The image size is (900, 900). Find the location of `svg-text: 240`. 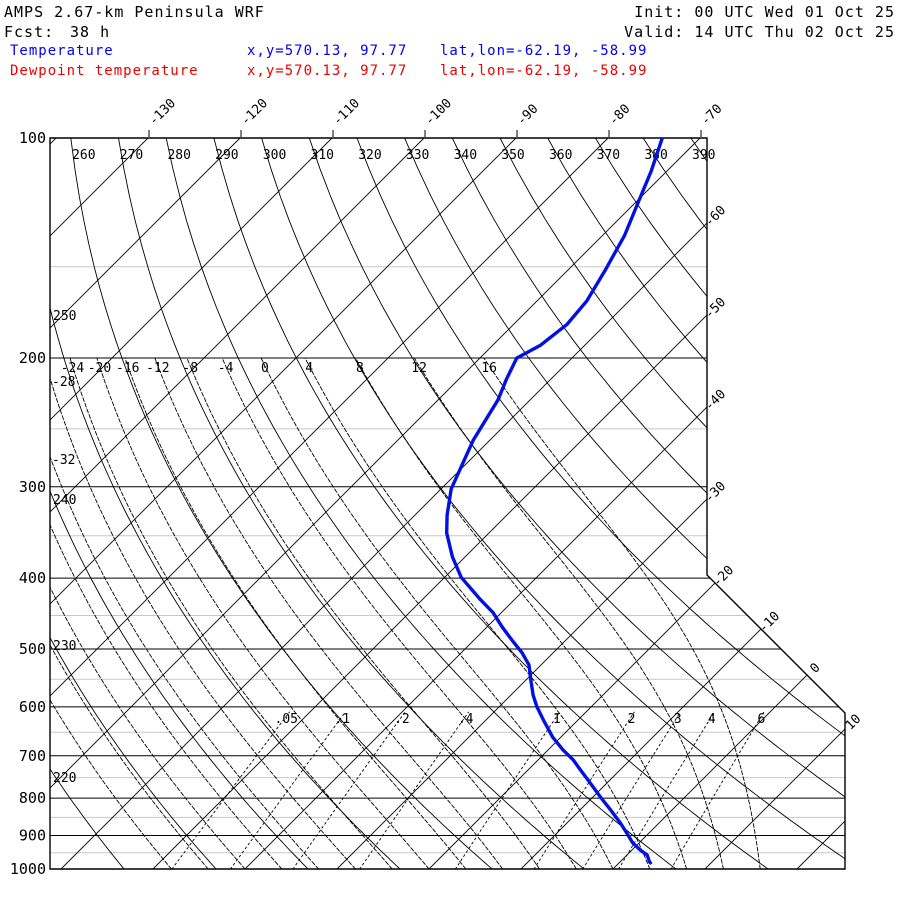

svg-text: 240 is located at coordinates (64, 500).